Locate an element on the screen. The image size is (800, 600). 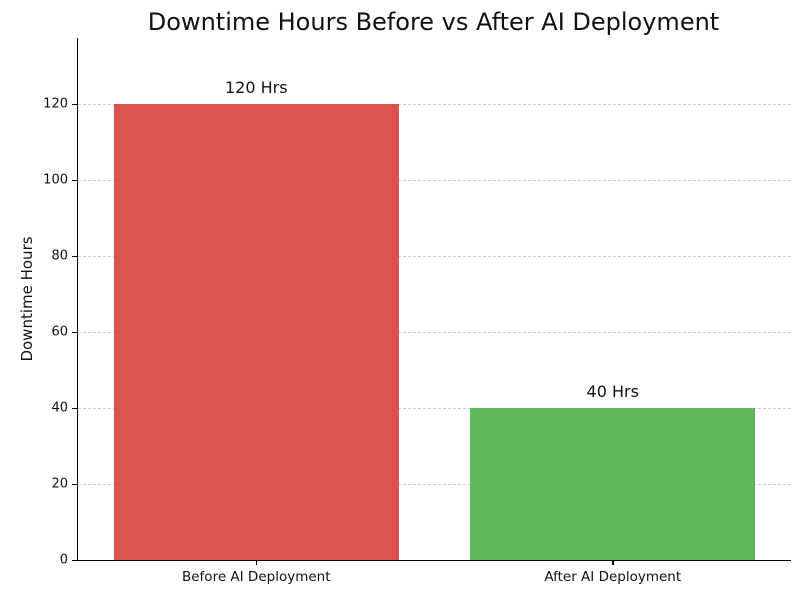
y-tick-label: 120 is located at coordinates (55, 104).